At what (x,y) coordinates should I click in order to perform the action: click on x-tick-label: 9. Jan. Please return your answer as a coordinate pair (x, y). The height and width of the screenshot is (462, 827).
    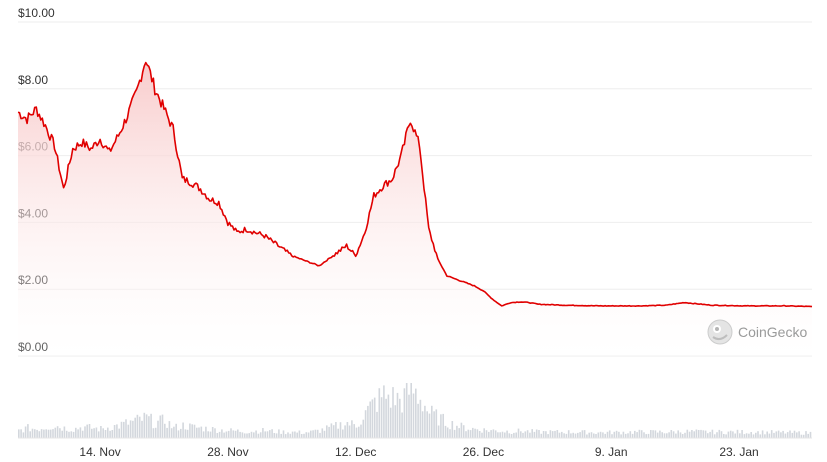
    Looking at the image, I should click on (611, 452).